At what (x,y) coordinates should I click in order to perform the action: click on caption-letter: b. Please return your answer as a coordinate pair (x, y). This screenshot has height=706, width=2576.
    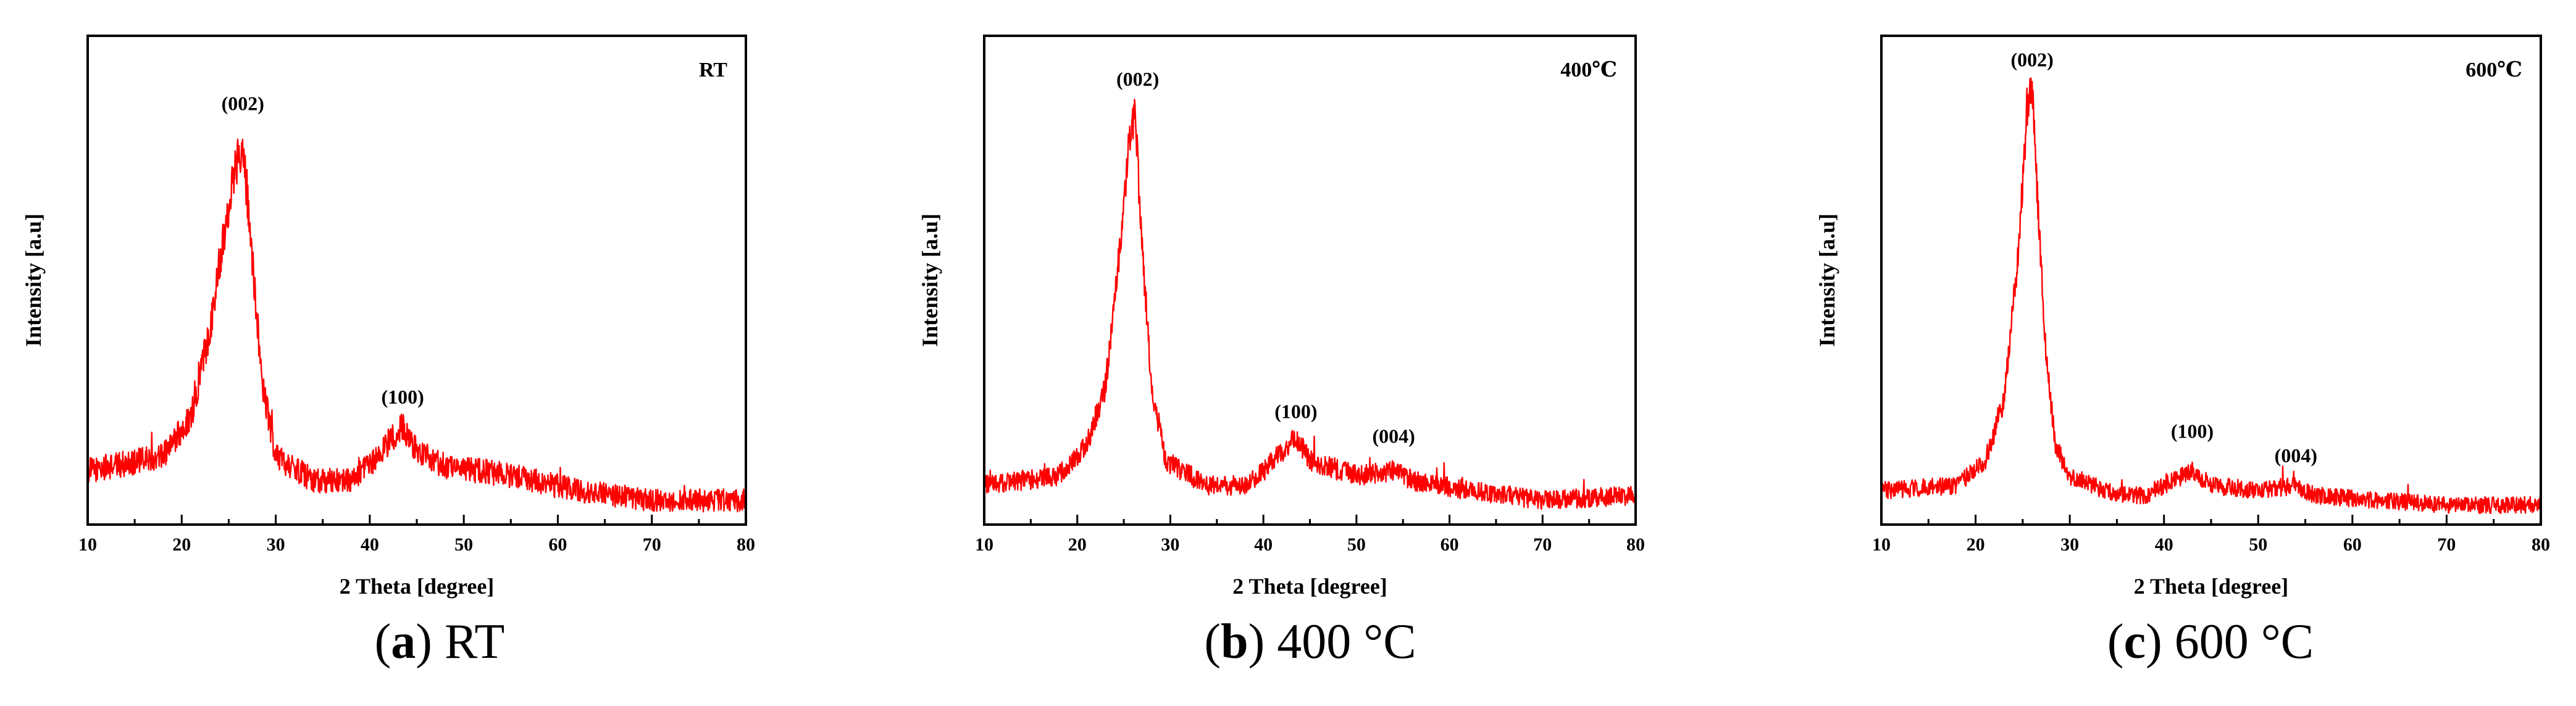
    Looking at the image, I should click on (1234, 642).